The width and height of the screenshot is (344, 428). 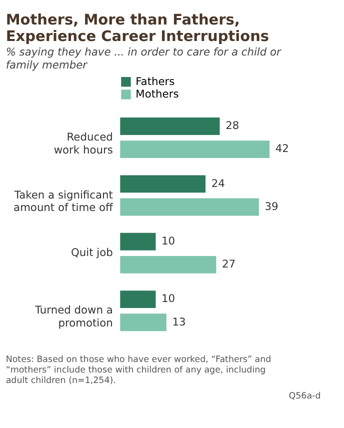 I want to click on y-tick-label: Turned down a promotion, so click(x=73, y=317).